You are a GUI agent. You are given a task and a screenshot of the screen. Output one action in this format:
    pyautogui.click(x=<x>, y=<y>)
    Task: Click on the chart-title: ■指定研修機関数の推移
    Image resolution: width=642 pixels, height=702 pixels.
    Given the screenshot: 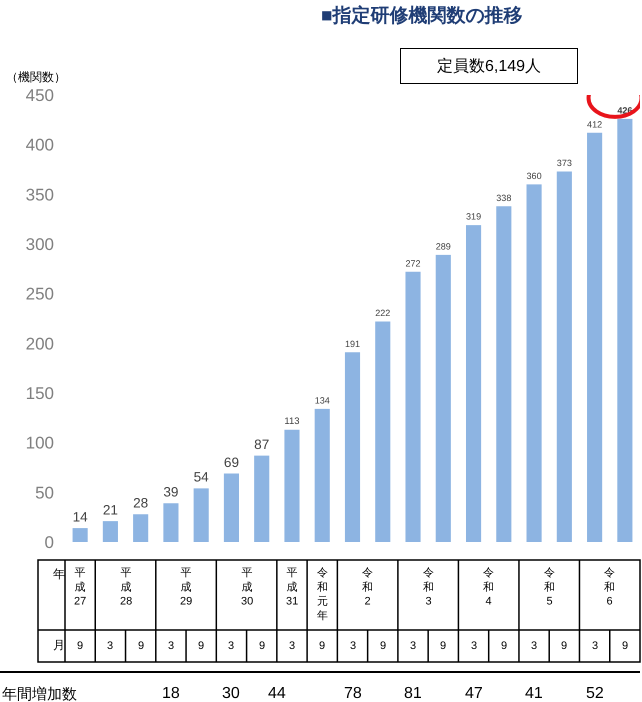 What is the action you would take?
    pyautogui.click(x=421, y=15)
    